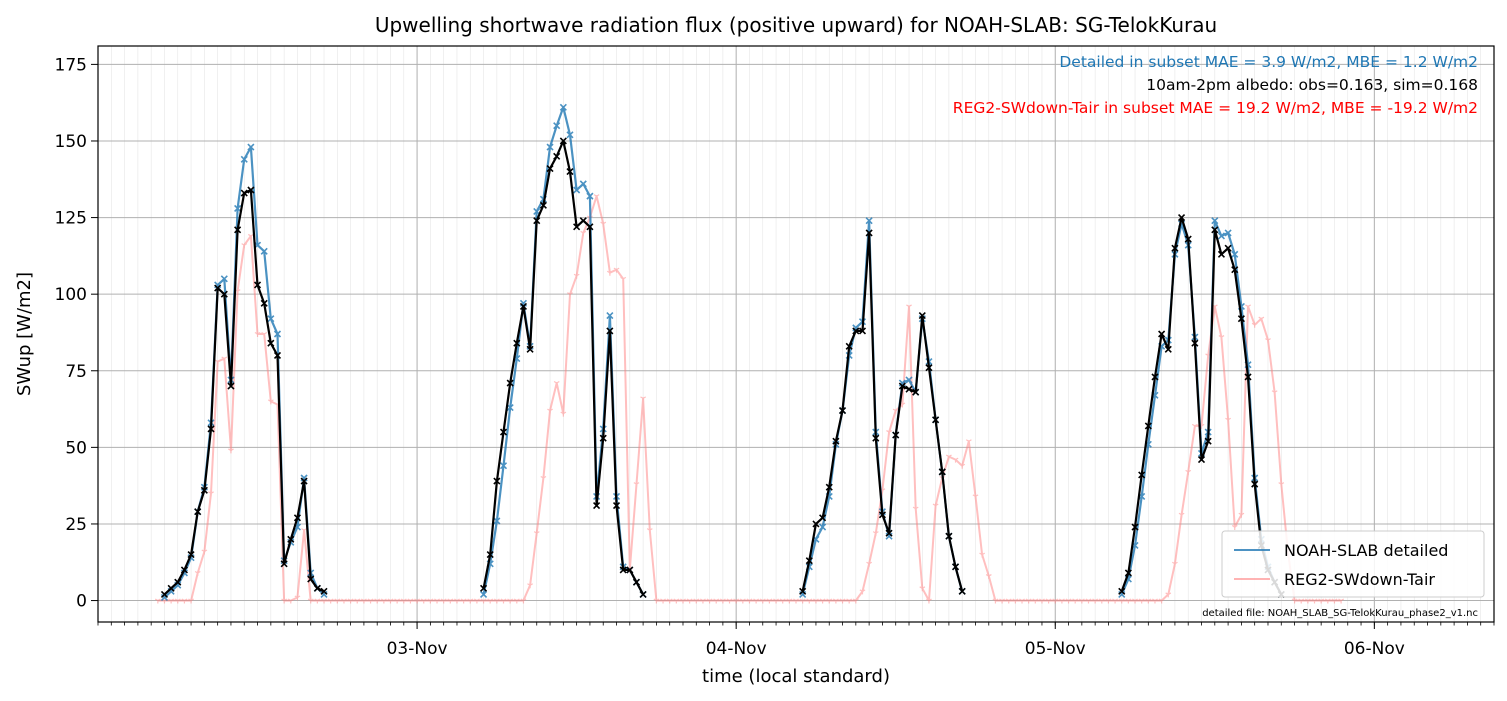 The width and height of the screenshot is (1507, 701). Describe the element at coordinates (1359, 579) in the screenshot. I see `legend-label-reg2: REG2-SWdown-Tair` at that location.